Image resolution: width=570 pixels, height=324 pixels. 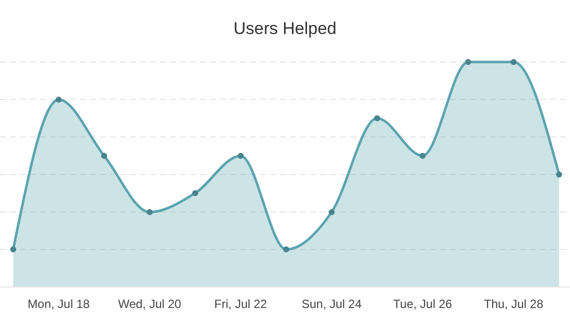 I want to click on chart-title: Users Helped, so click(x=285, y=28).